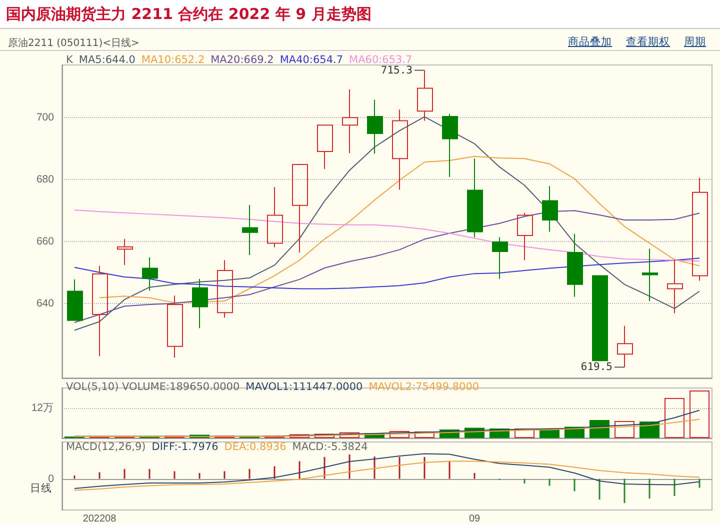 The height and width of the screenshot is (524, 720). I want to click on chart-subtitle: 原油2211 (050111)<日线>, so click(74, 43).